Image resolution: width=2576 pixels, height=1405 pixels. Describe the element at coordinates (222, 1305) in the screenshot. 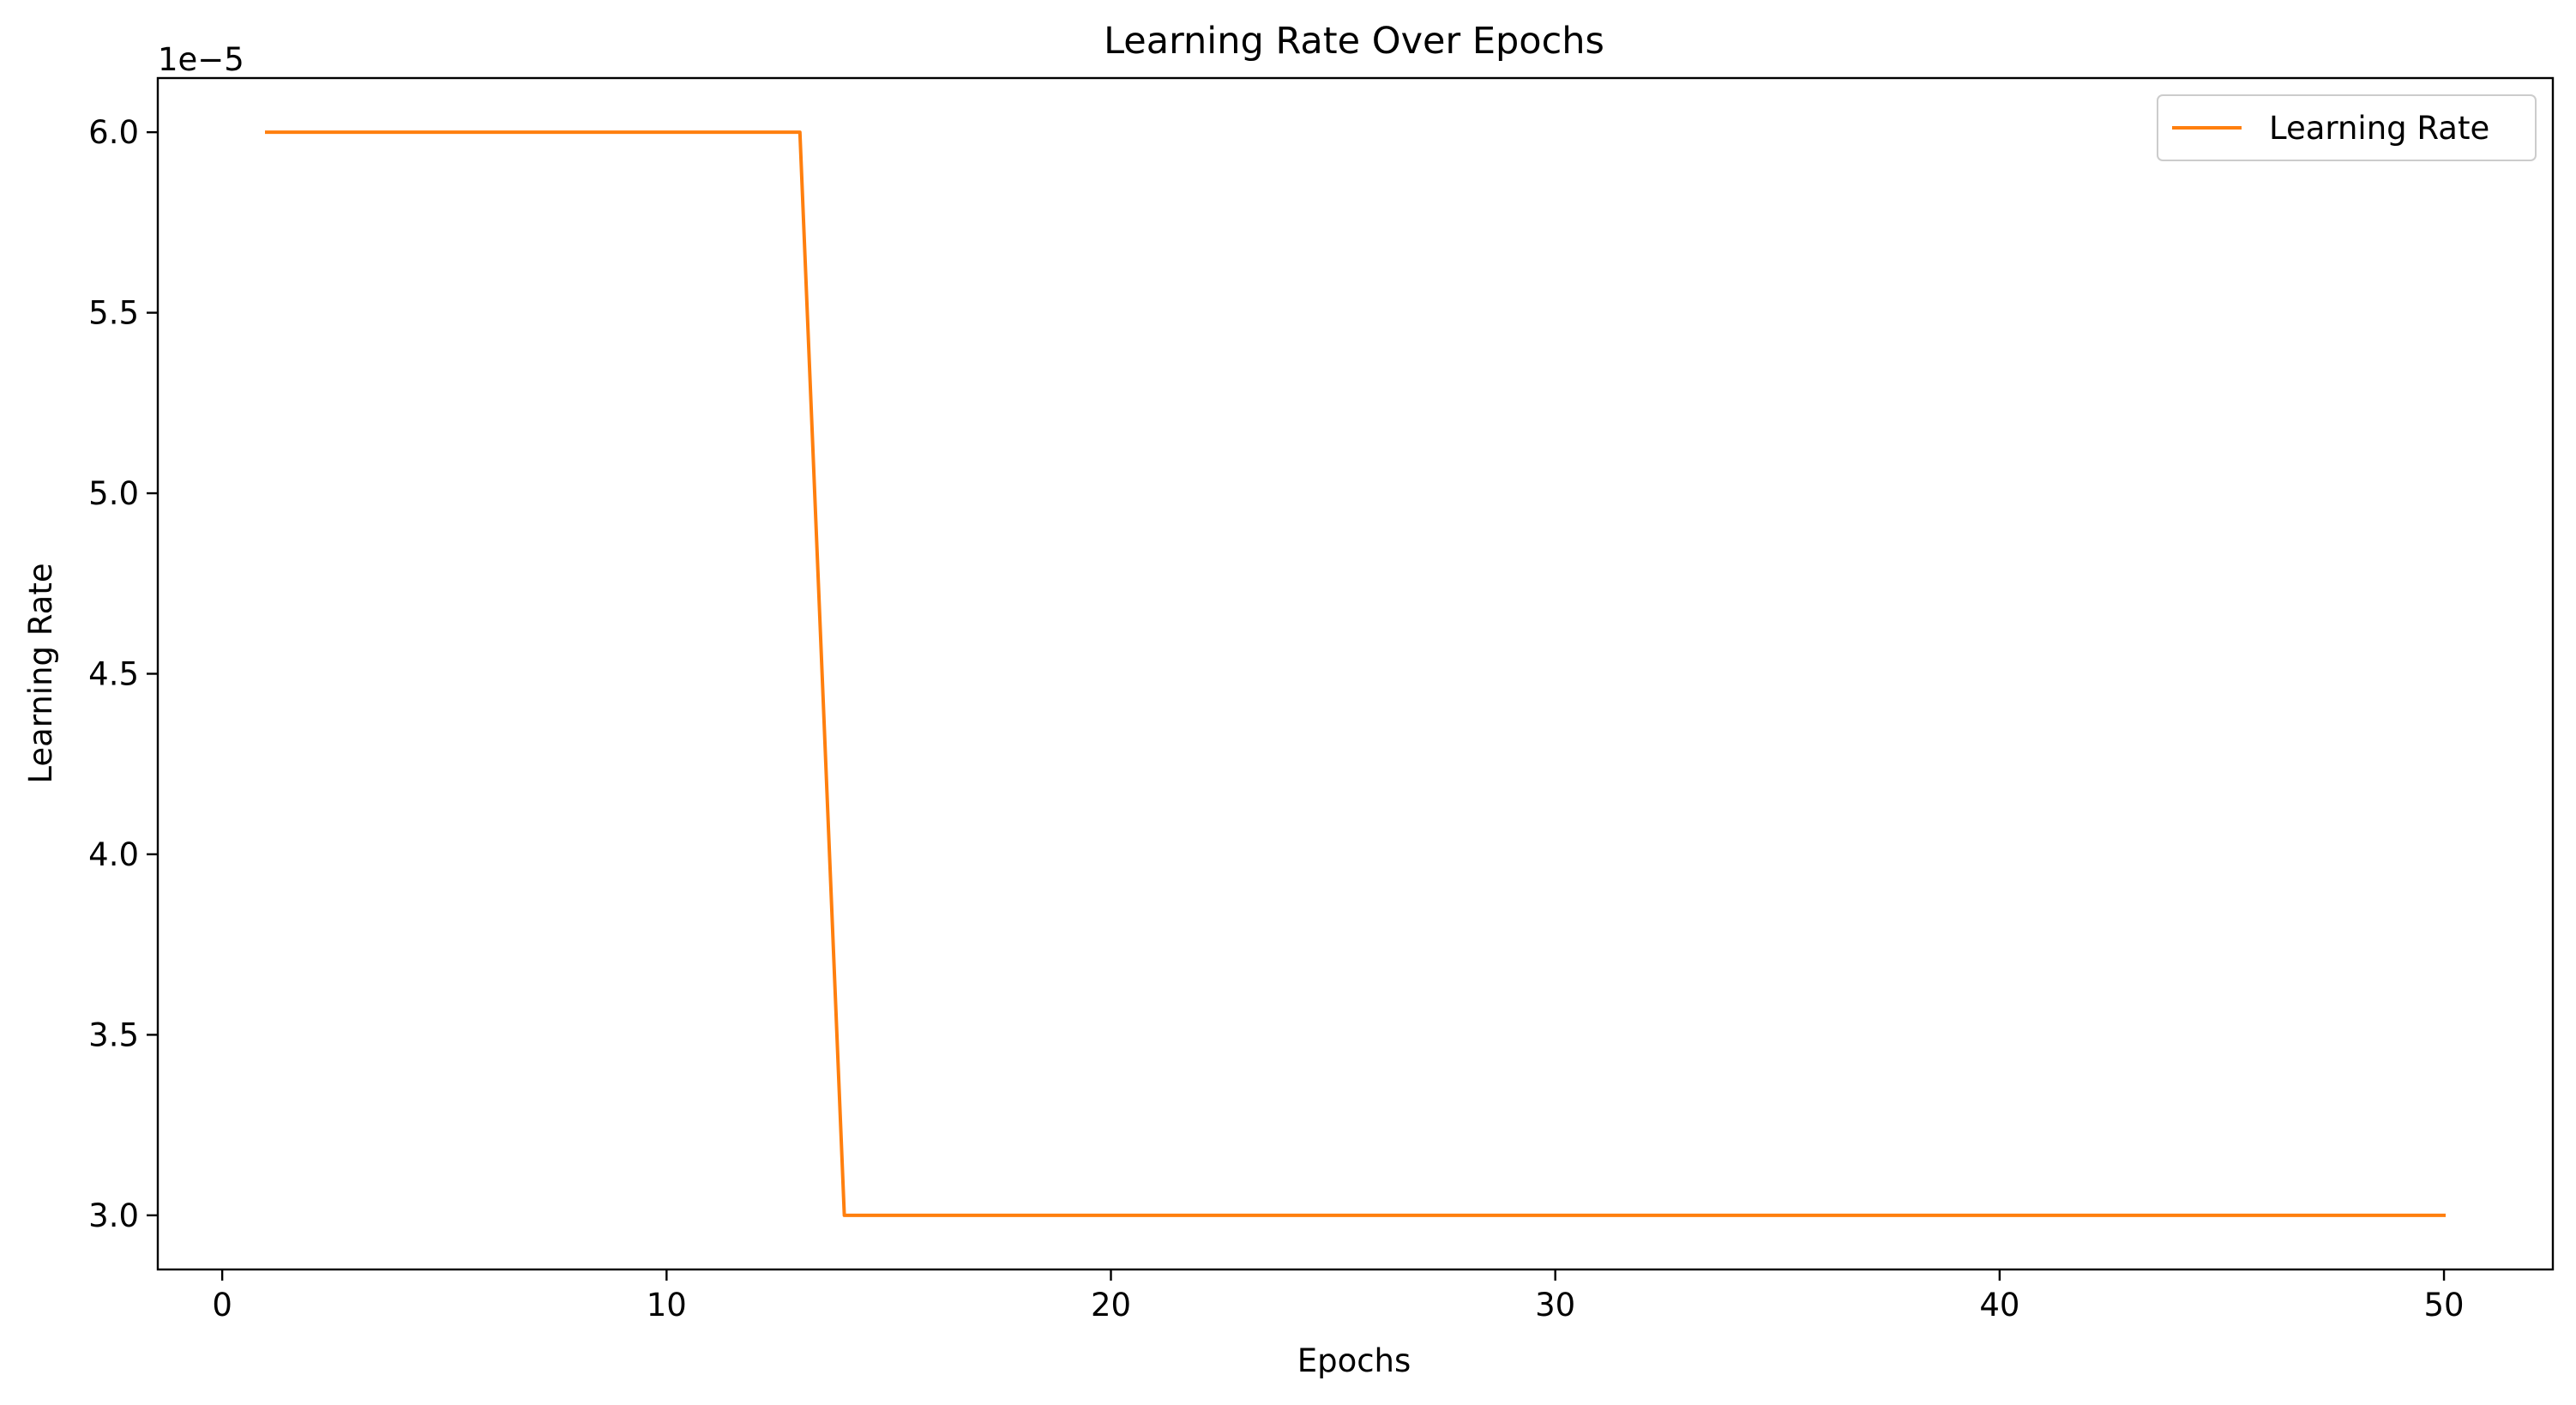

I see `x-tick-label: 0` at that location.